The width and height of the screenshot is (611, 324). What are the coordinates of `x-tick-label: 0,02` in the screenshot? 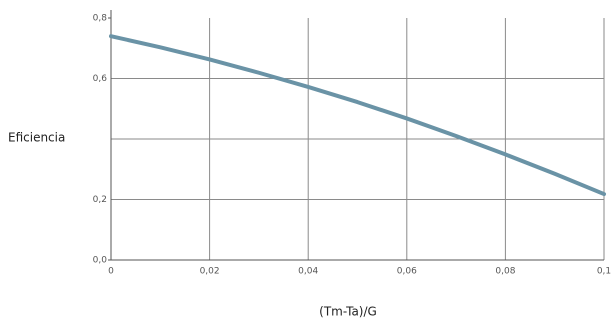 It's located at (210, 272).